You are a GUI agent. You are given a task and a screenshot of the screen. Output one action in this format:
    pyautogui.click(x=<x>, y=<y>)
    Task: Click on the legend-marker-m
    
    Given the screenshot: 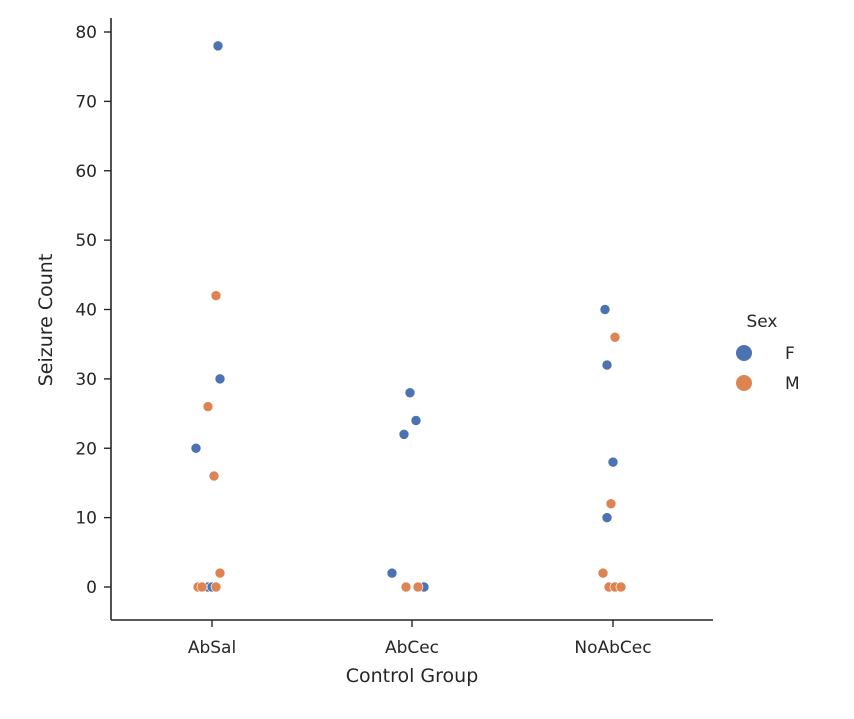 What is the action you would take?
    pyautogui.click(x=744, y=383)
    